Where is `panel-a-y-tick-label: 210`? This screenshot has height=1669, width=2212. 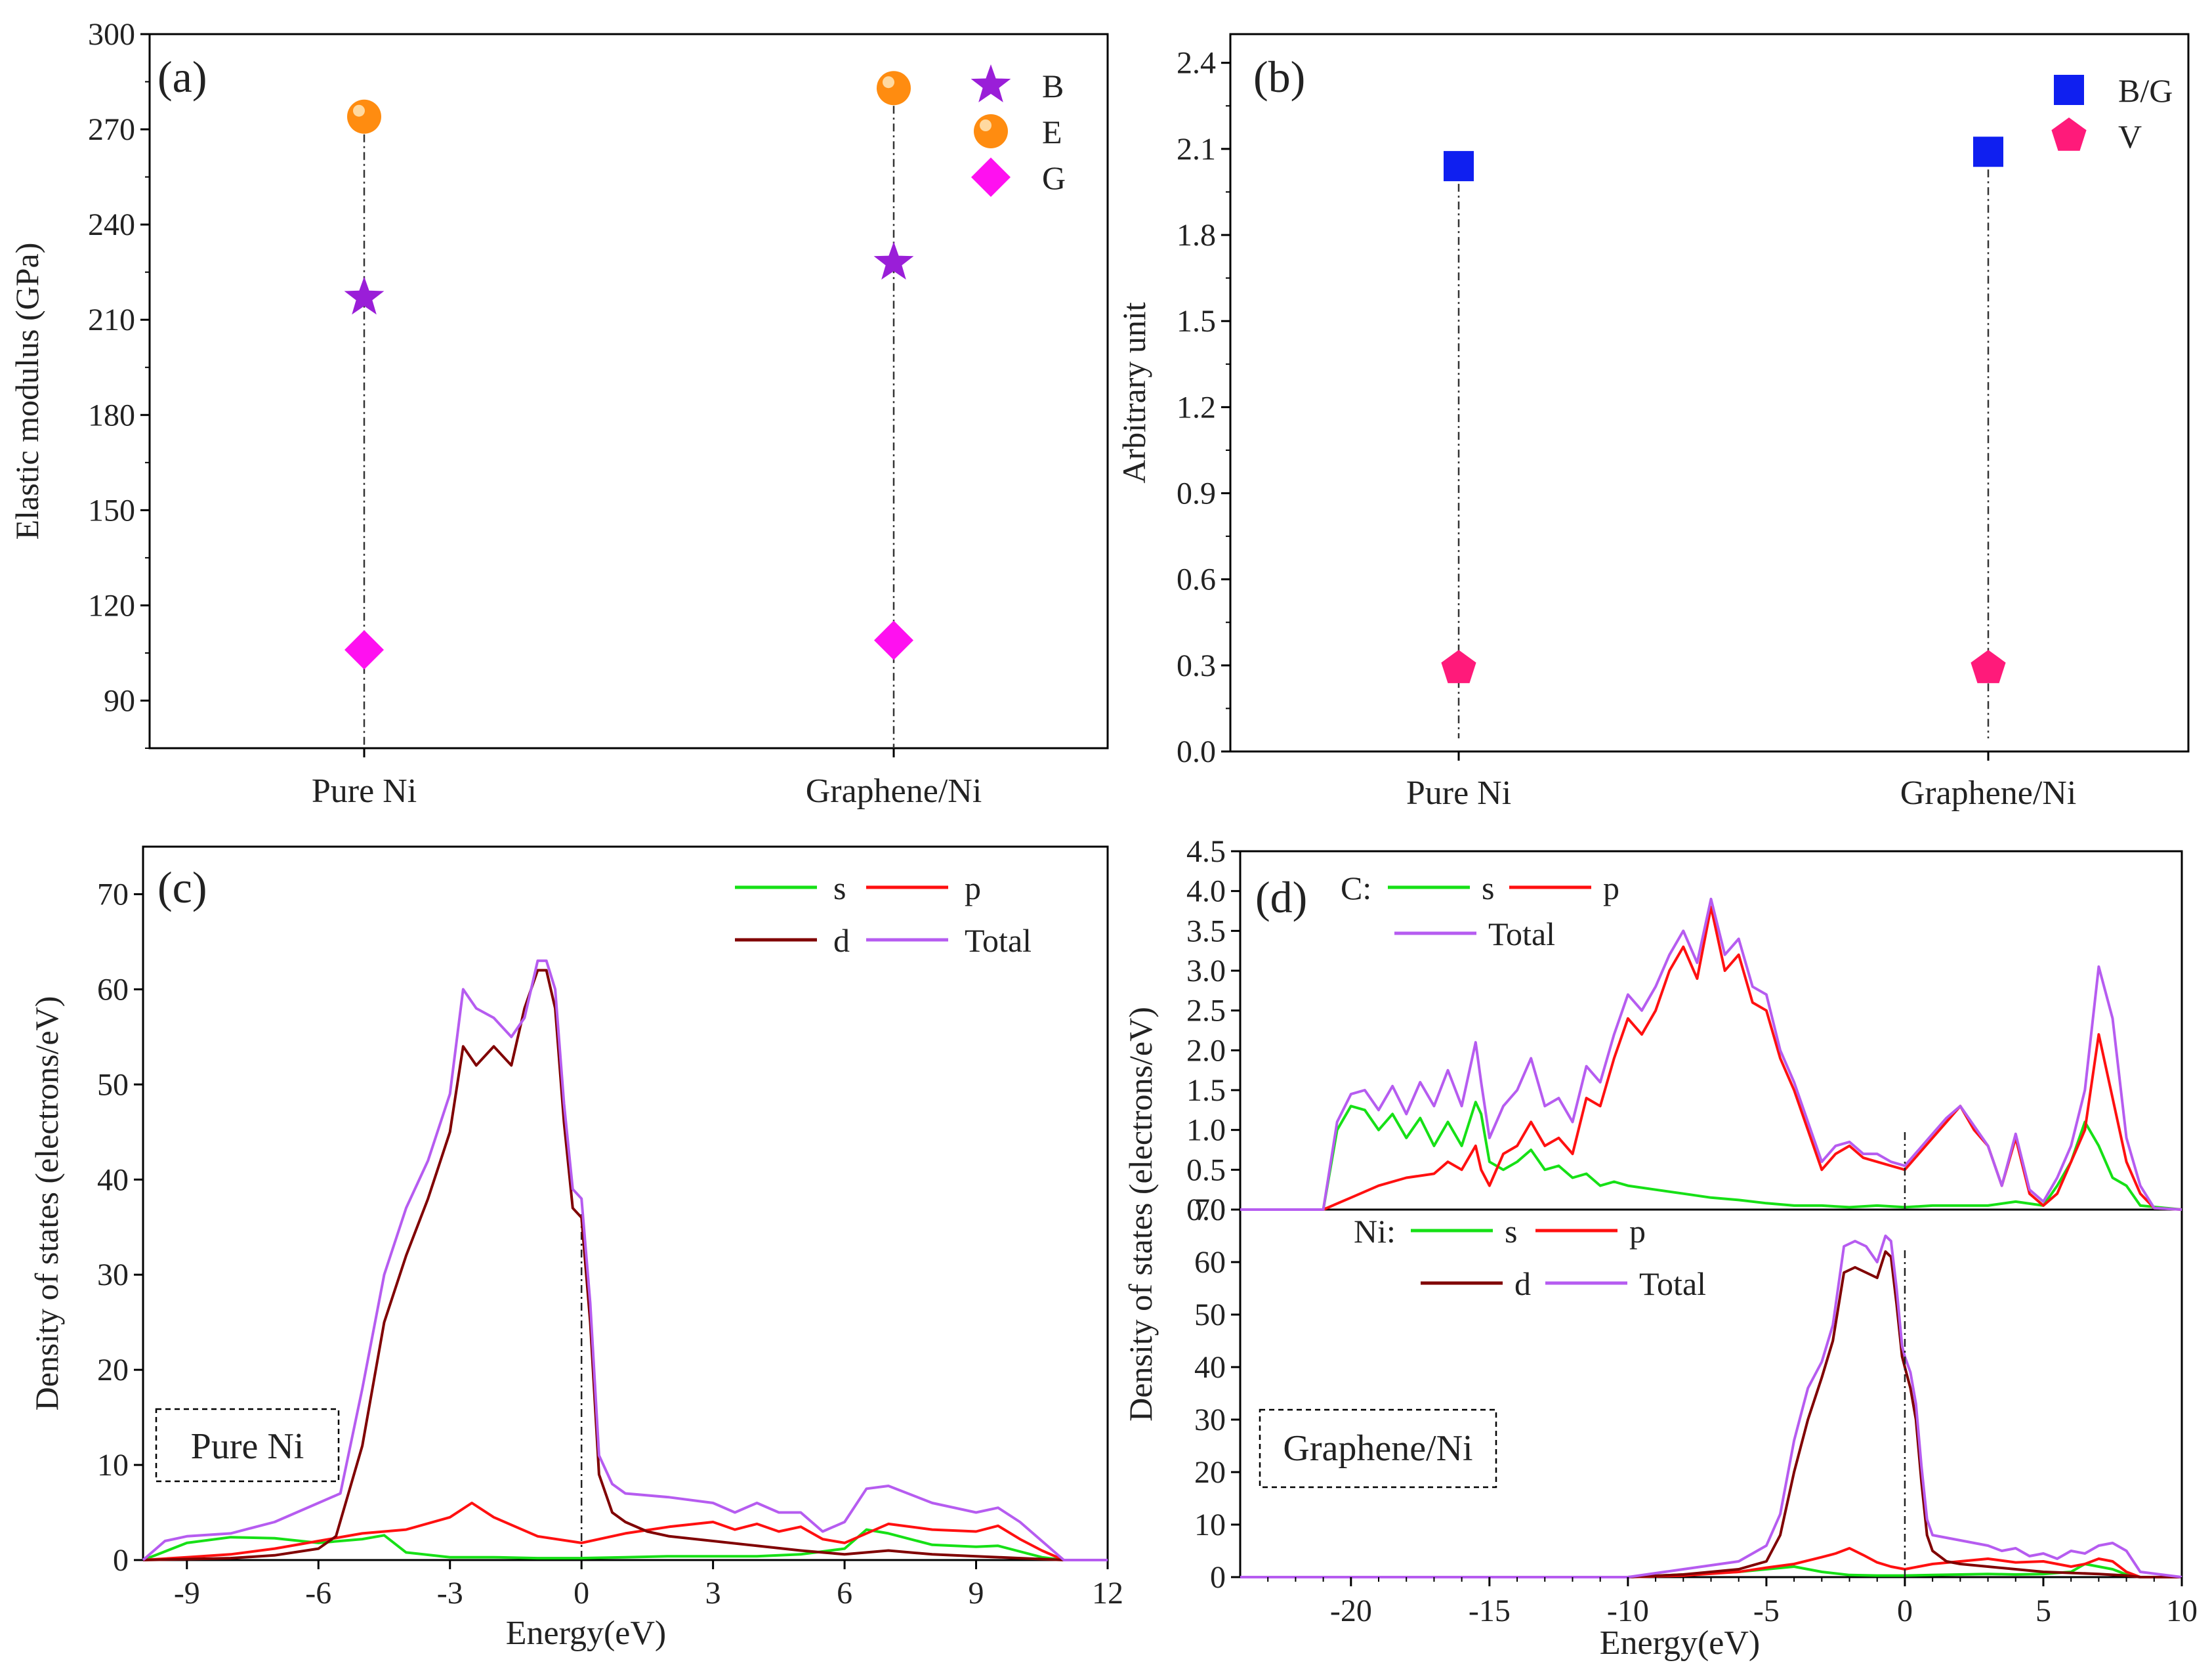 panel-a-y-tick-label: 210 is located at coordinates (111, 320).